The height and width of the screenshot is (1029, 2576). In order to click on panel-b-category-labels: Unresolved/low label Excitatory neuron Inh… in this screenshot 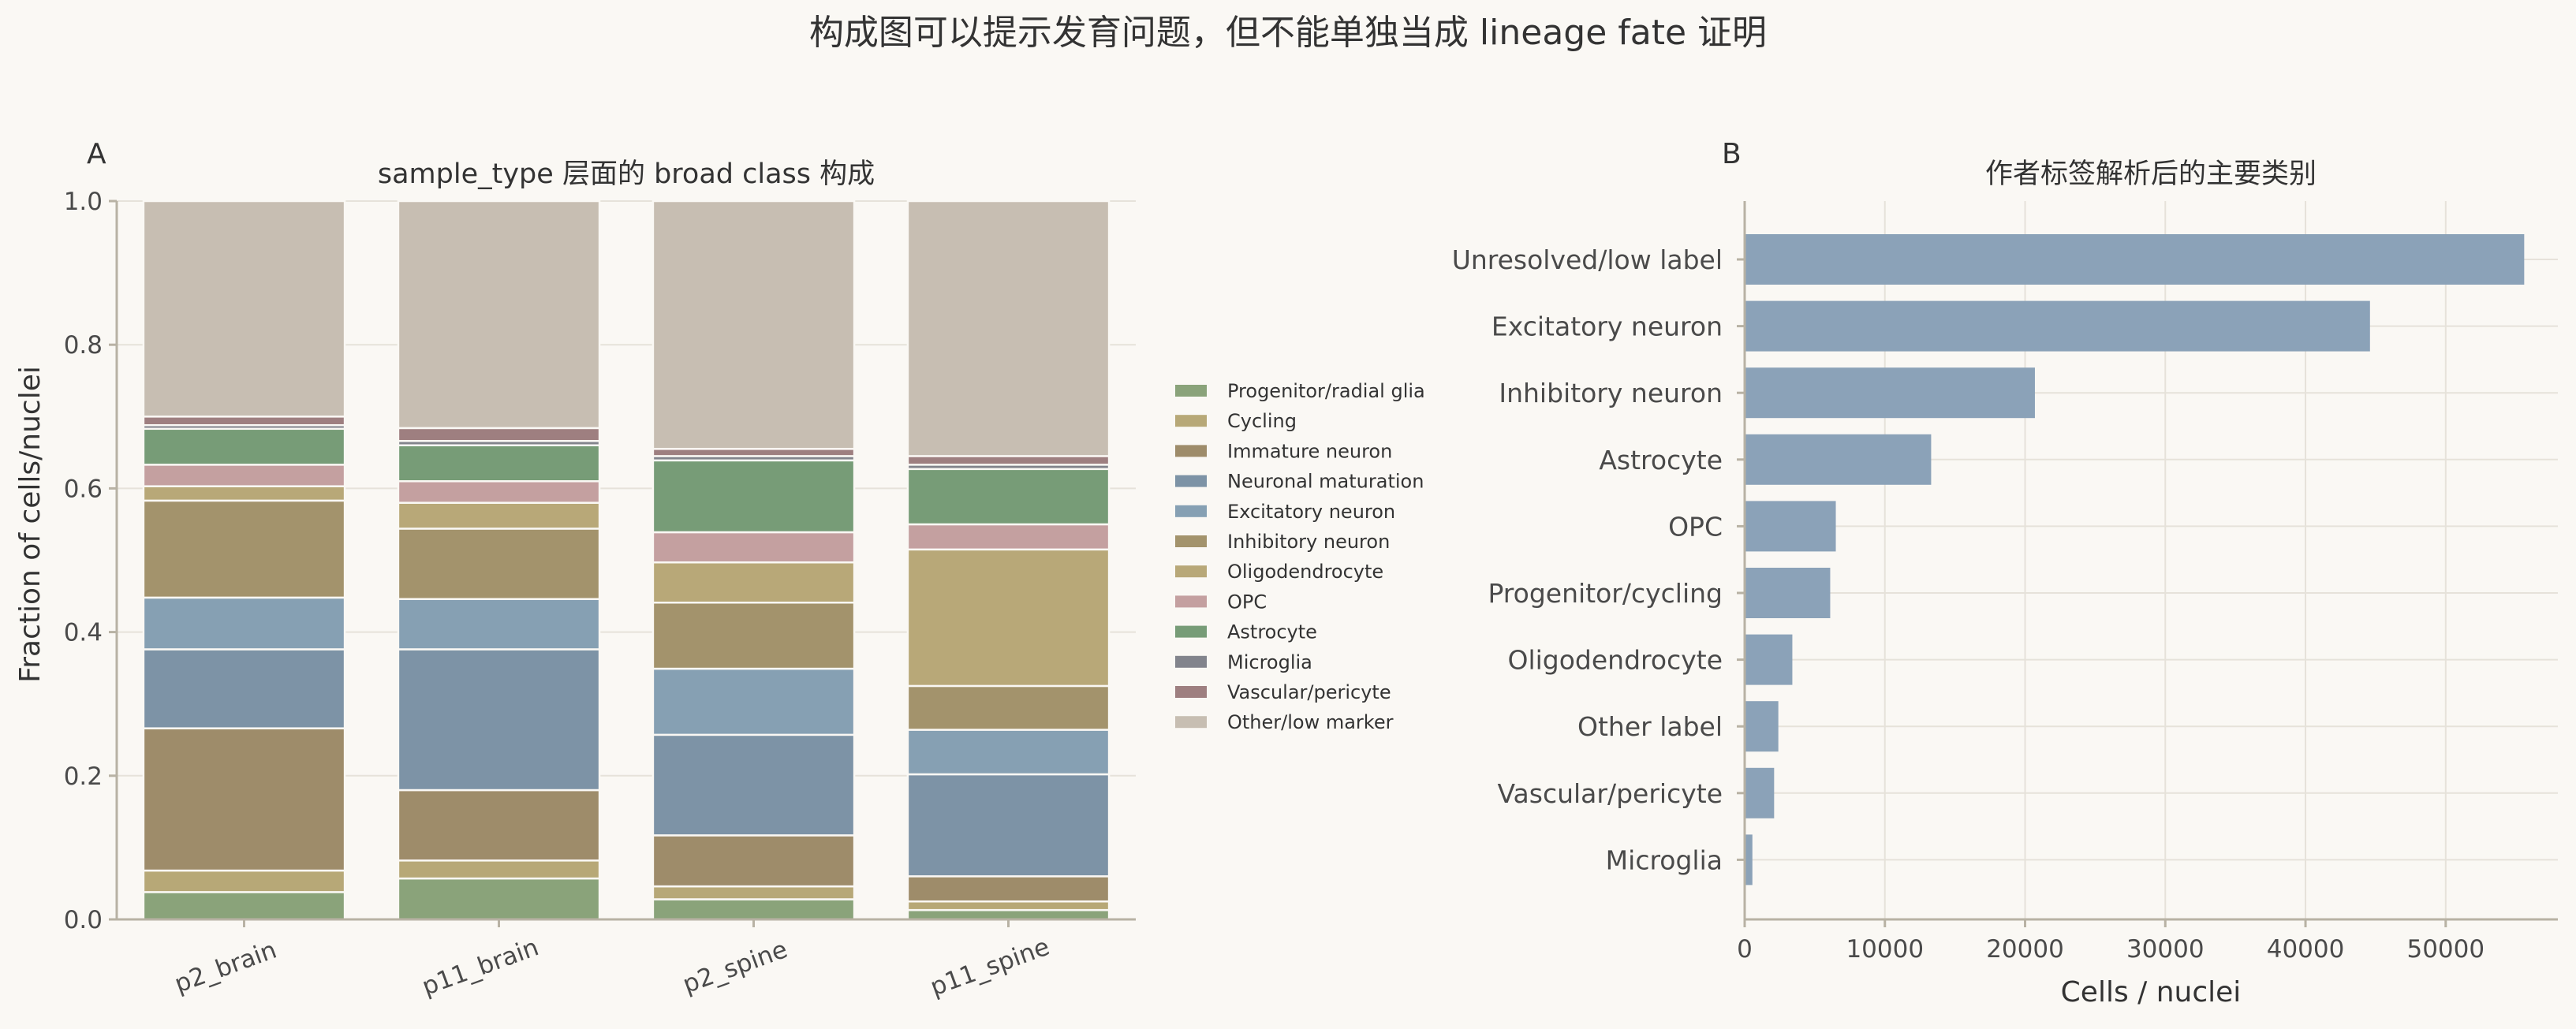, I will do `click(1598, 559)`.